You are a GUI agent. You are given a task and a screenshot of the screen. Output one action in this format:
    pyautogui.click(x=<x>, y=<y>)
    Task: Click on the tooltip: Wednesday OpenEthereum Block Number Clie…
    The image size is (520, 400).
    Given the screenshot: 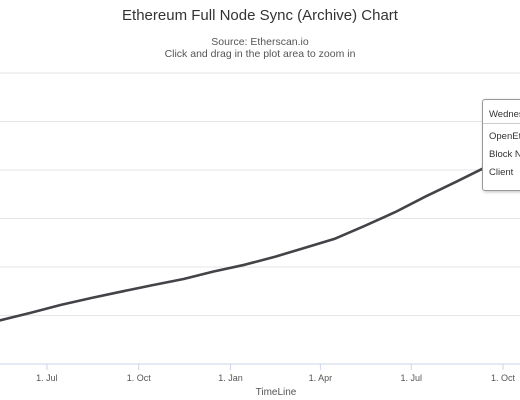 What is the action you would take?
    pyautogui.click(x=501, y=145)
    